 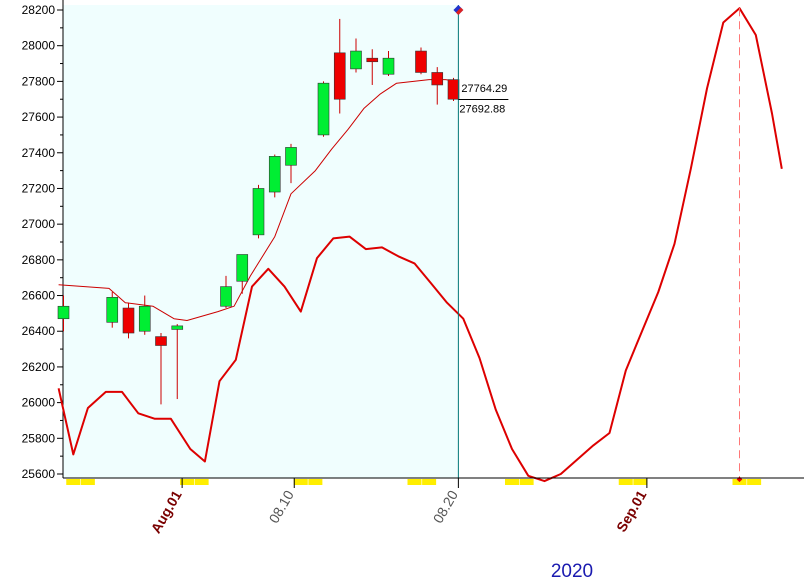 I want to click on y-tick-label: 26600, so click(x=39, y=296).